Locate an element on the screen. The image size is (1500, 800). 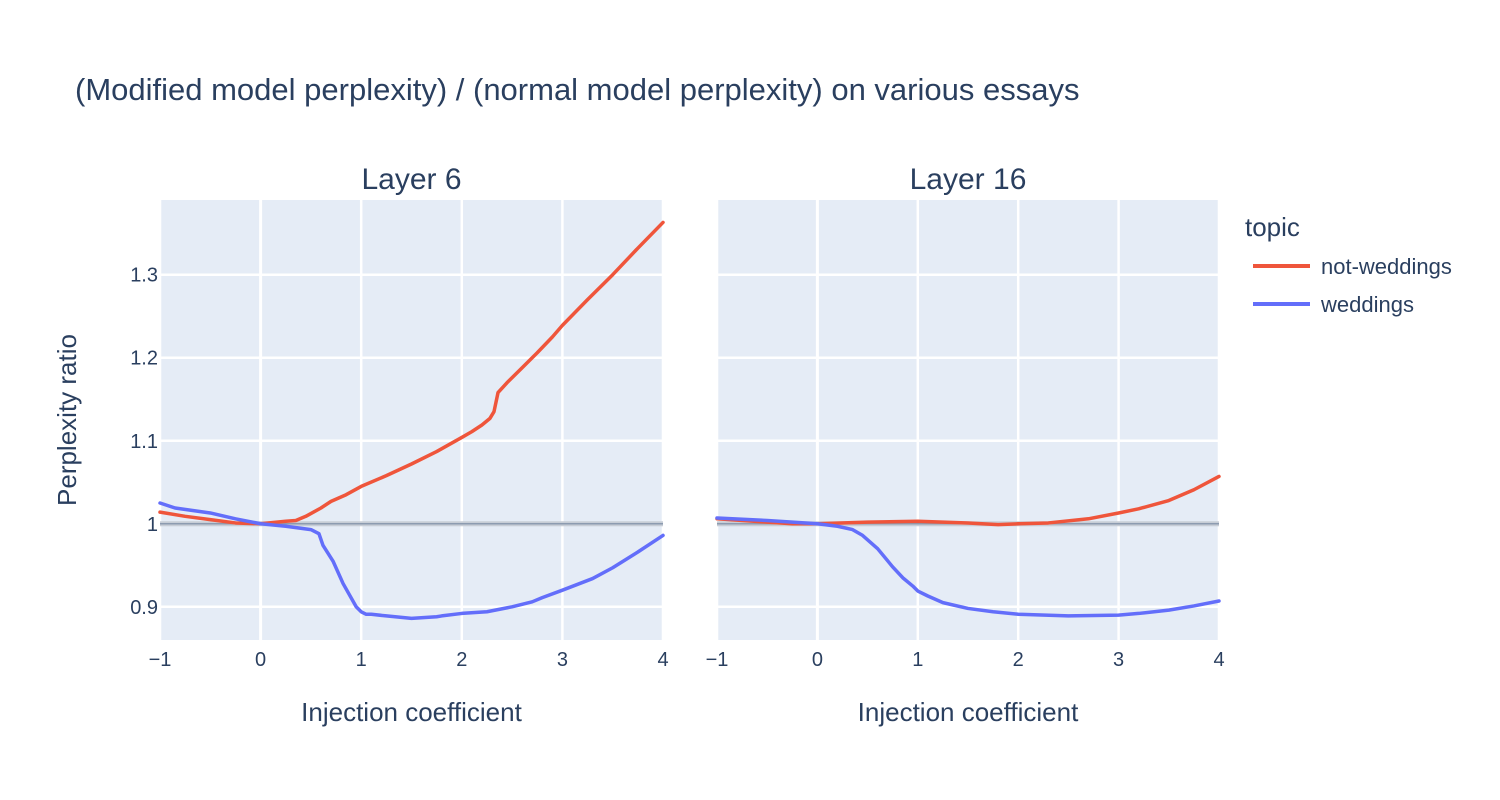
panel-title: Layer 16 is located at coordinates (968, 179).